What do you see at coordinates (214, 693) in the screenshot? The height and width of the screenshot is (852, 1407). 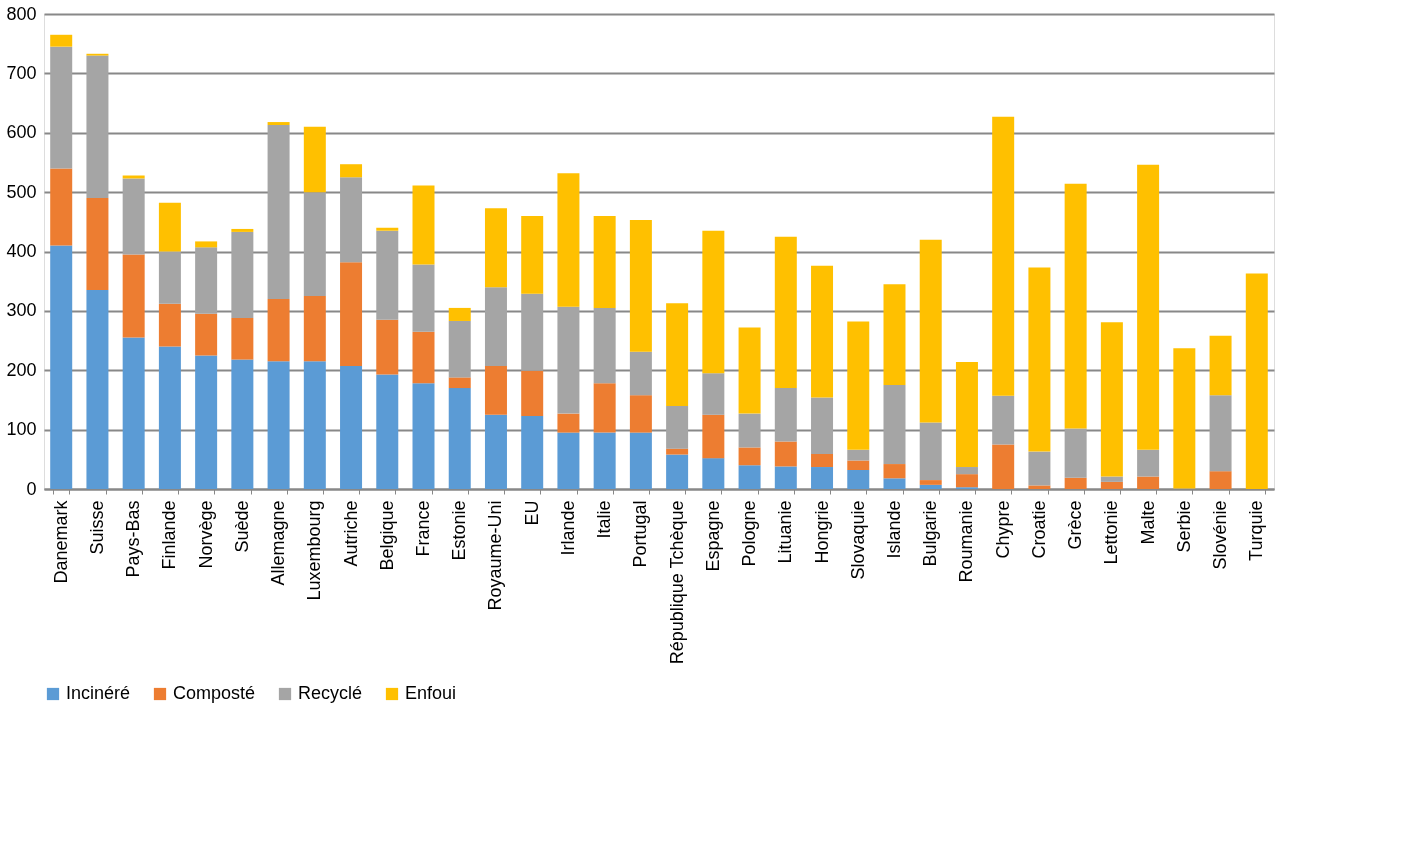 I see `legend-label: Composté` at bounding box center [214, 693].